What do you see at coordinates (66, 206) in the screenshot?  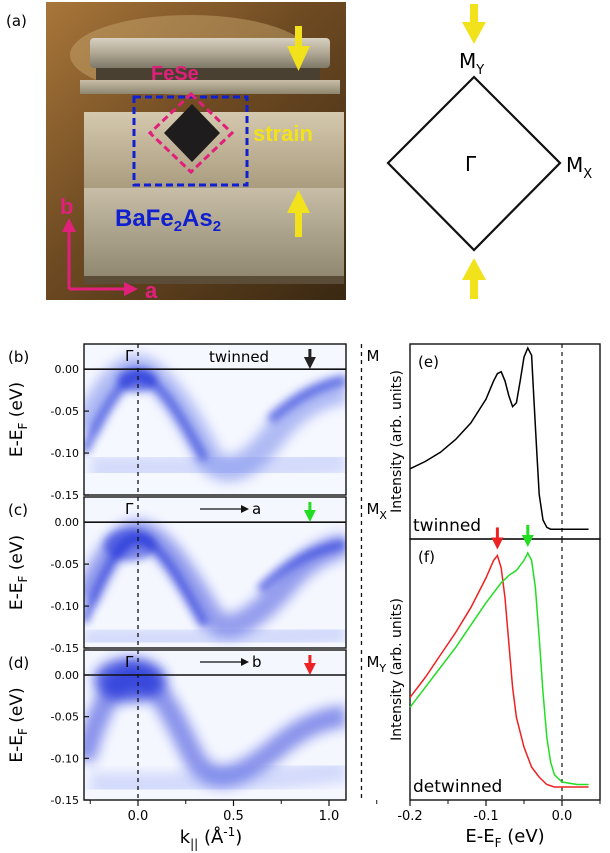 I see `axis-b-label: b` at bounding box center [66, 206].